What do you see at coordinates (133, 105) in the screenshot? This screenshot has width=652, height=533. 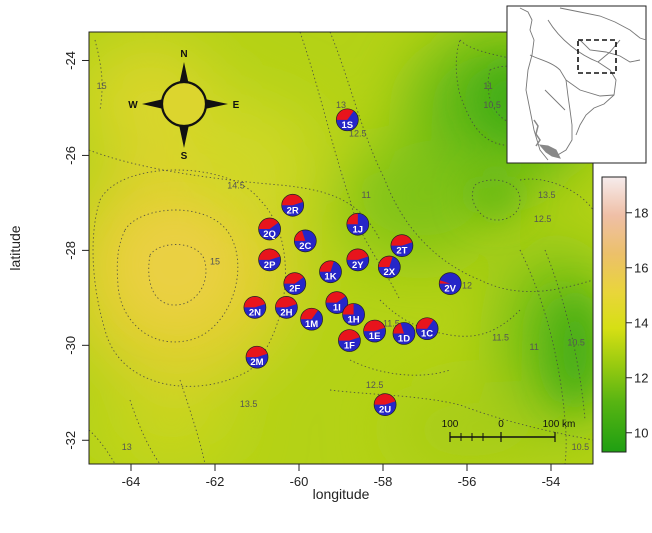 I see `compass-west-label: W` at bounding box center [133, 105].